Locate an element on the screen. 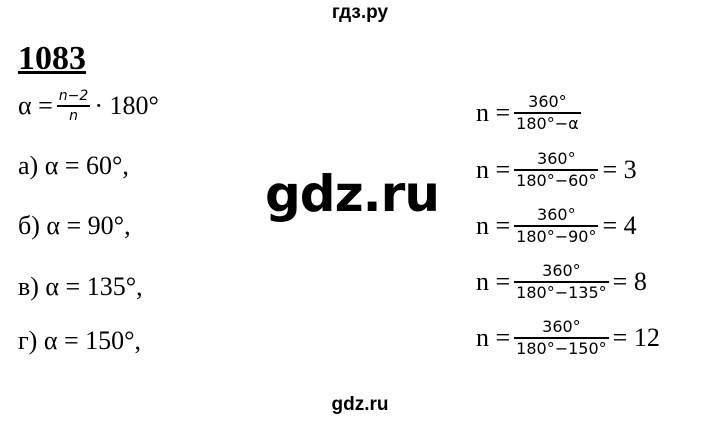  solution-row: n = 360° 180°−α is located at coordinates (530, 113).